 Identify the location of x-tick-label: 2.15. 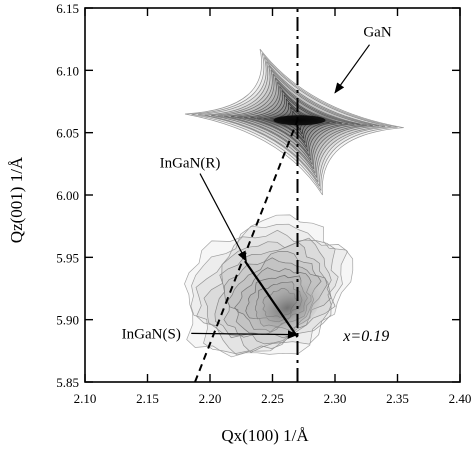
(147, 398).